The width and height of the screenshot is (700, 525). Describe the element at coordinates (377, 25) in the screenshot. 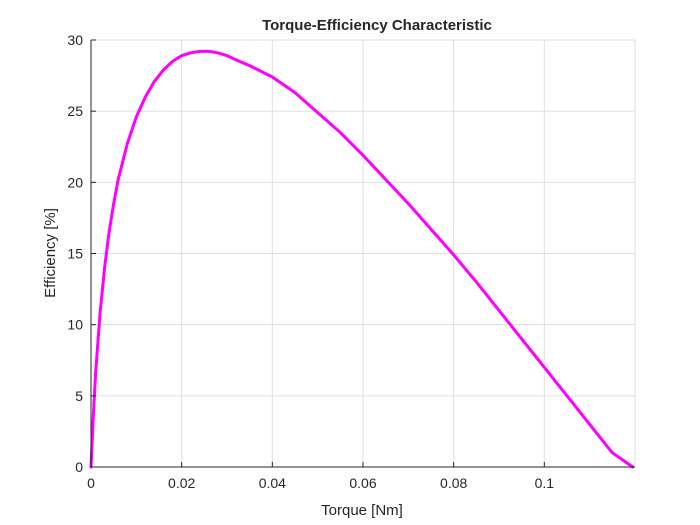

I see `chart-title: Torque-Efficiency Characteristic` at that location.